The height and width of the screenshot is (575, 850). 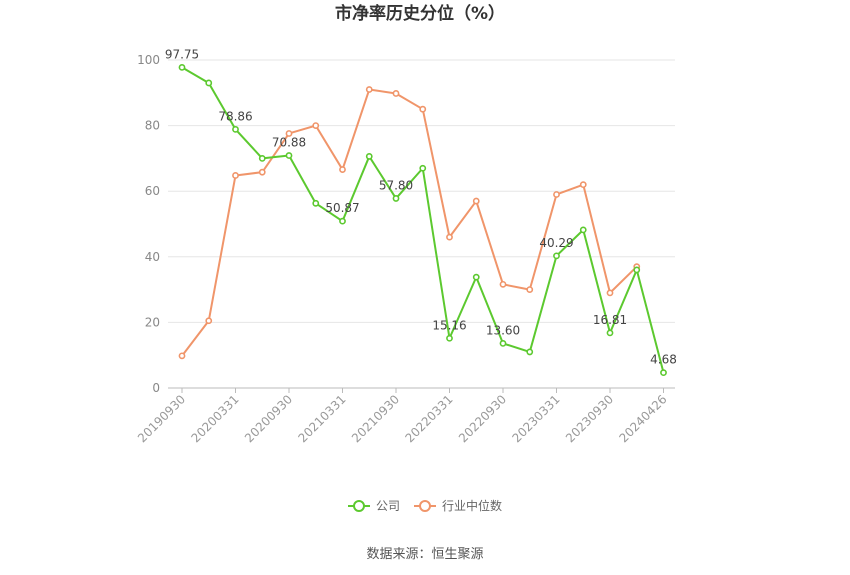 What do you see at coordinates (663, 360) in the screenshot?
I see `company-data-label: 4.68` at bounding box center [663, 360].